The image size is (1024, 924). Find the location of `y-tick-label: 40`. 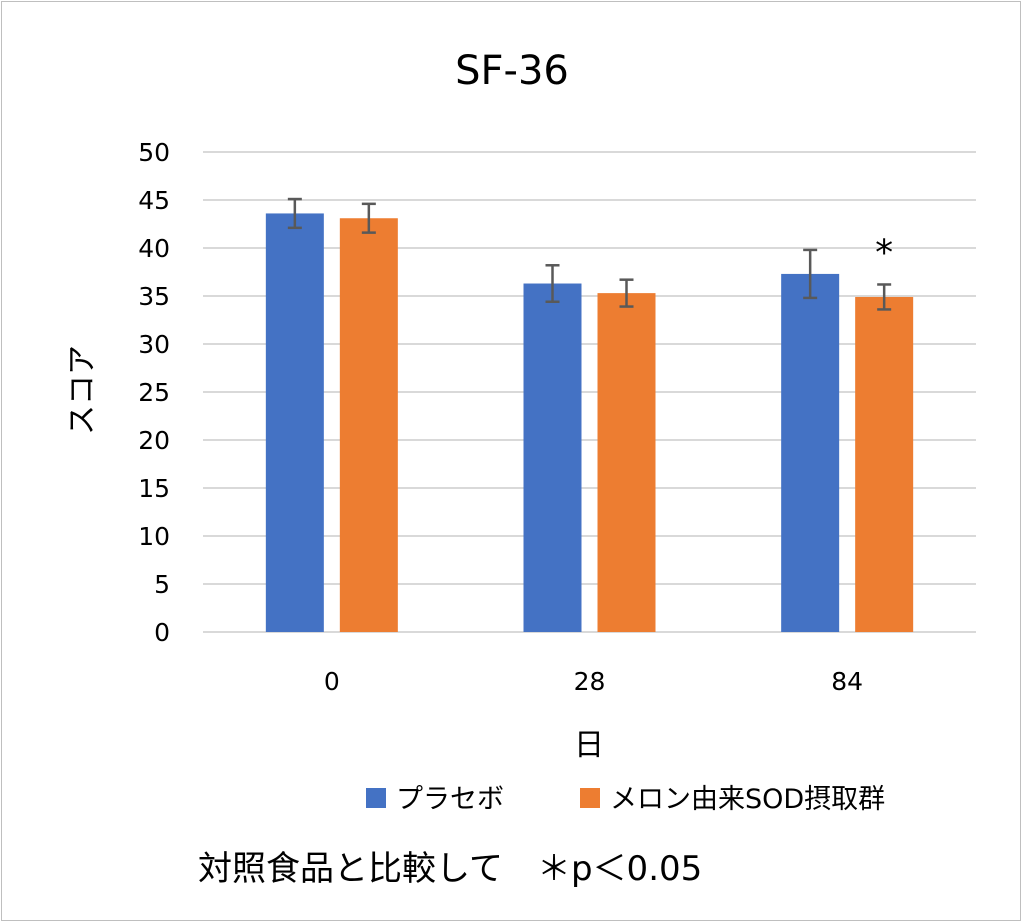

y-tick-label: 40 is located at coordinates (154, 248).